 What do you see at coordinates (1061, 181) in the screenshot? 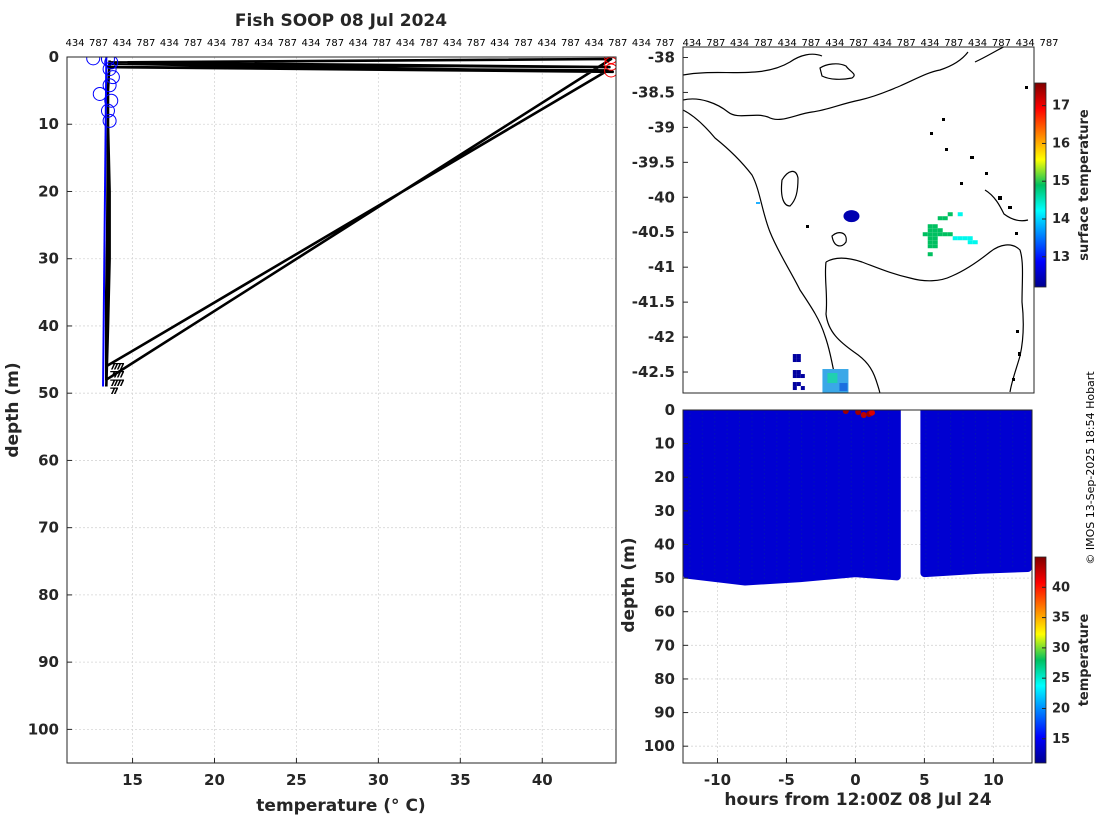
I see `map-colorbar-tick-label: 15` at bounding box center [1061, 181].